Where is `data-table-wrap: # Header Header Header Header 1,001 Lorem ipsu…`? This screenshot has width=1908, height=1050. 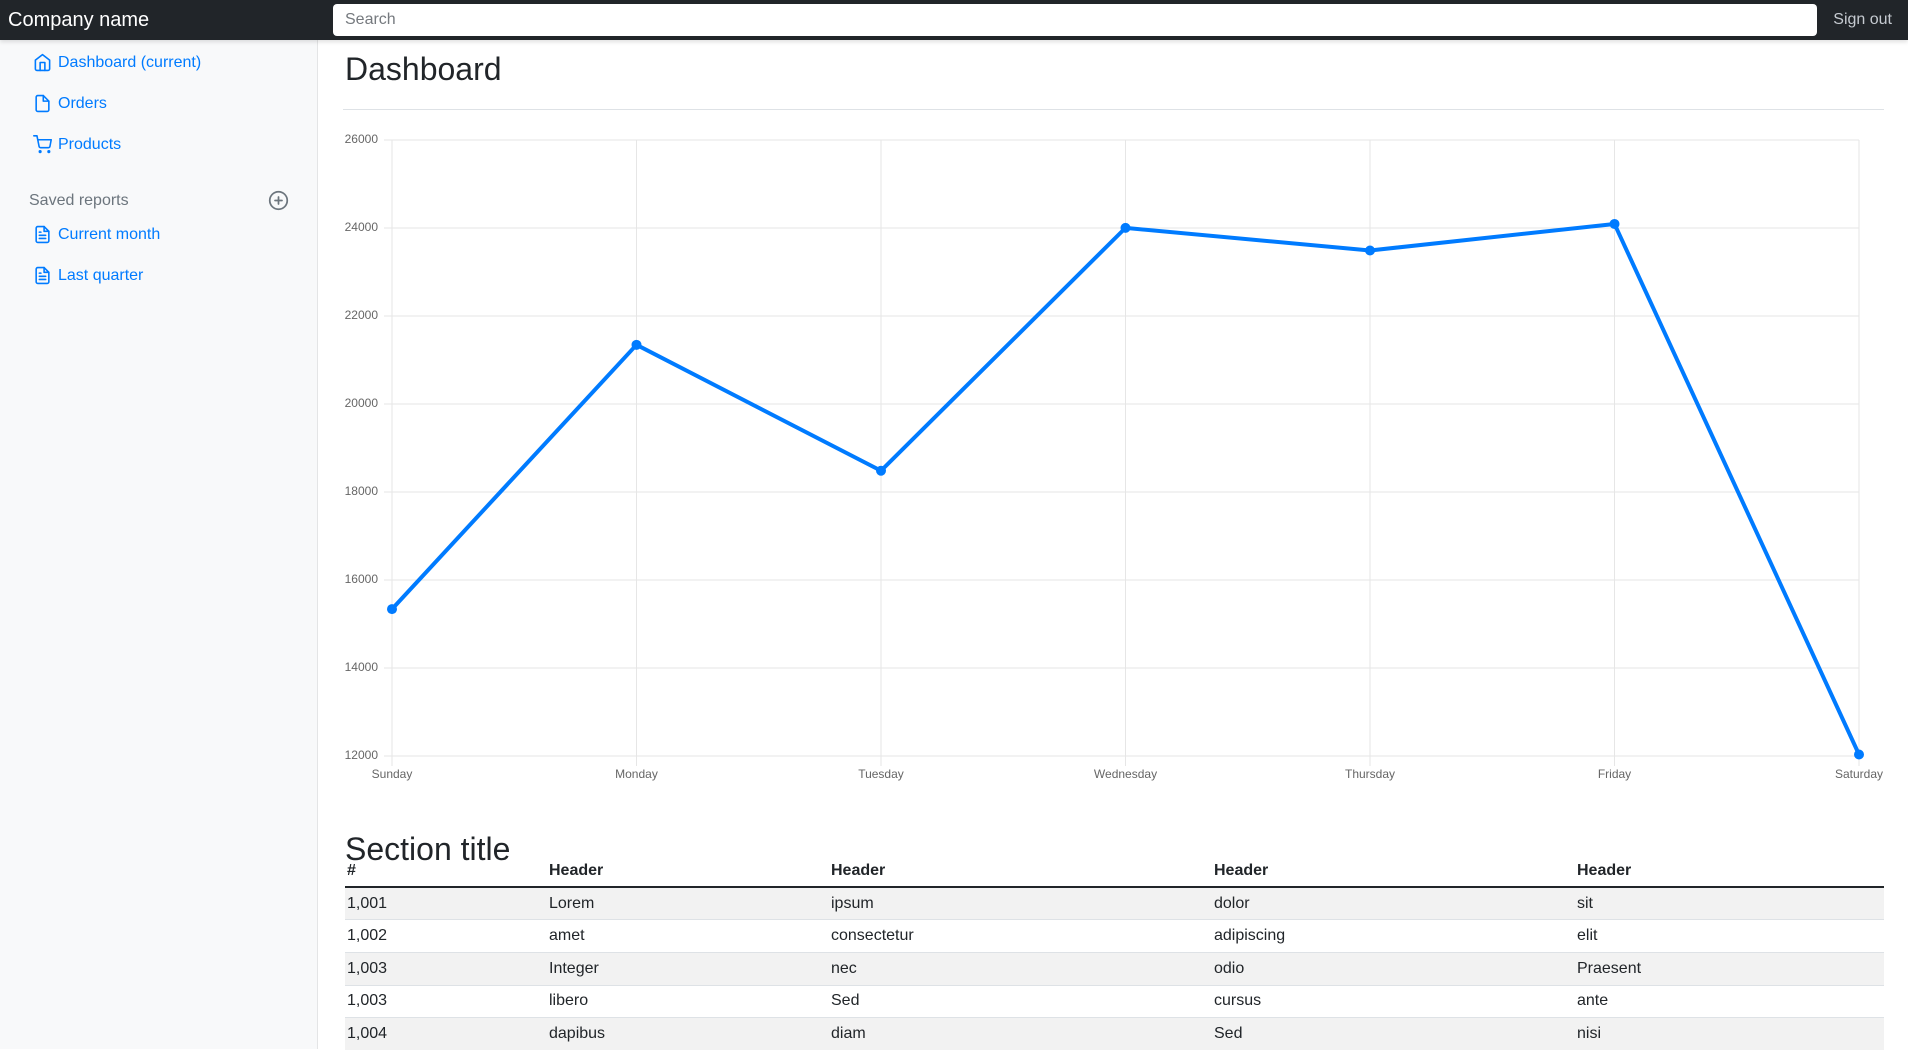
data-table-wrap: # Header Header Header Header 1,001 Lorem ipsu… is located at coordinates (1114, 953).